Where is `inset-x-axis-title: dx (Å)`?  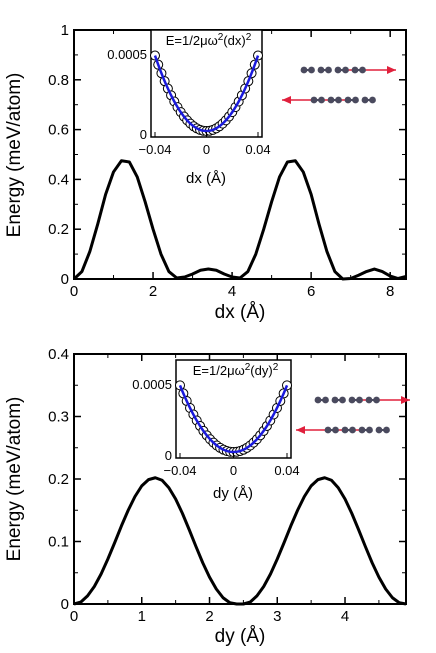 inset-x-axis-title: dx (Å) is located at coordinates (206, 178).